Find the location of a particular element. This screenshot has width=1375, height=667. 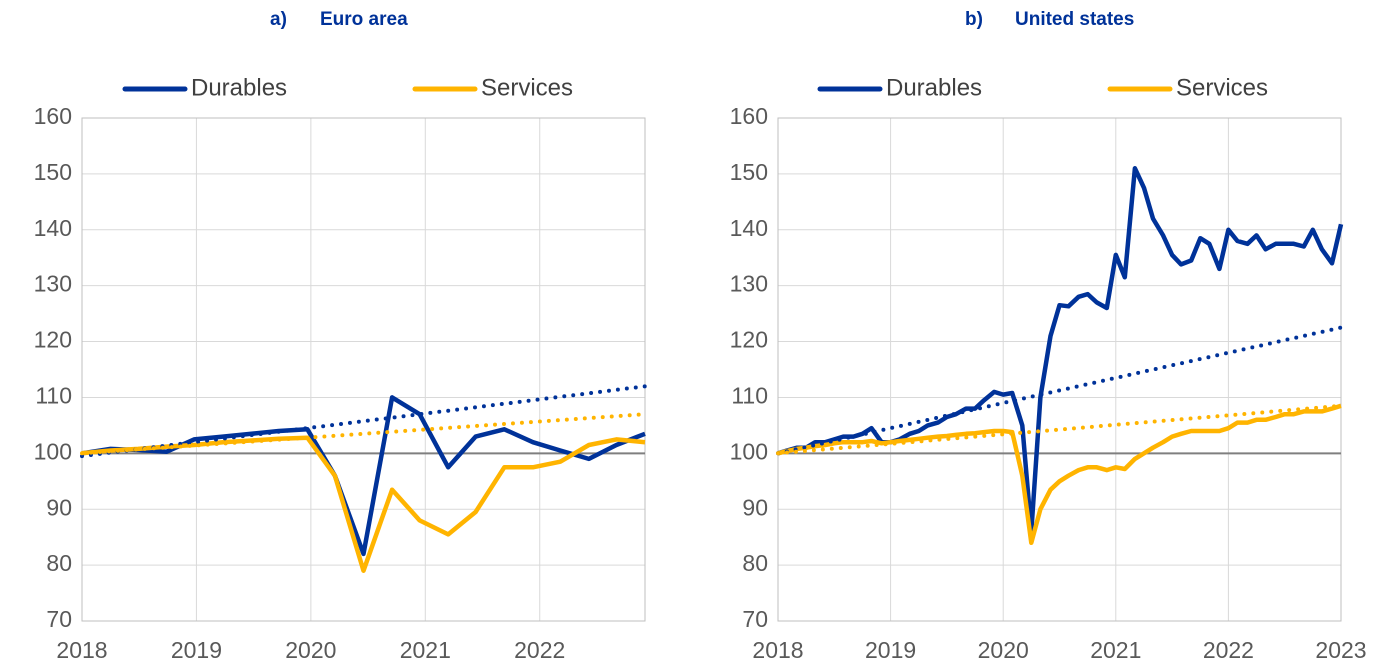

panel-title: Euro area is located at coordinates (364, 19).